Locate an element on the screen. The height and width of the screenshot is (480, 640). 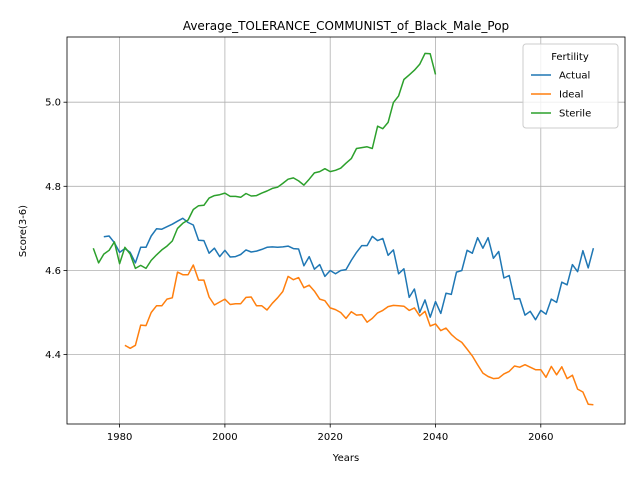
x-tick-label: 2000 is located at coordinates (224, 437).